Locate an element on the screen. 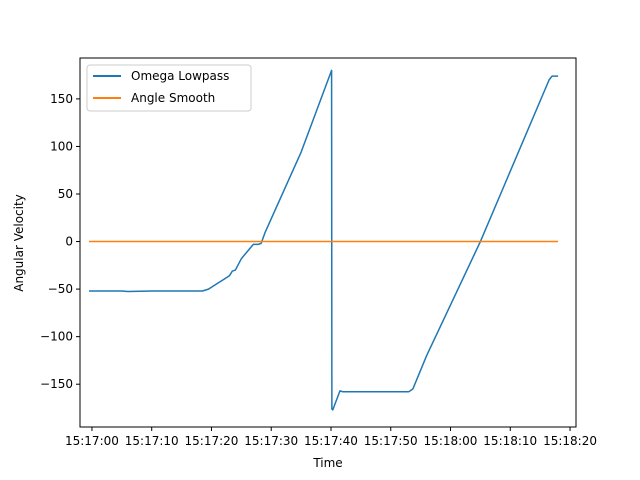  legend: Omega Lowpass Angle Smooth is located at coordinates (169, 88).